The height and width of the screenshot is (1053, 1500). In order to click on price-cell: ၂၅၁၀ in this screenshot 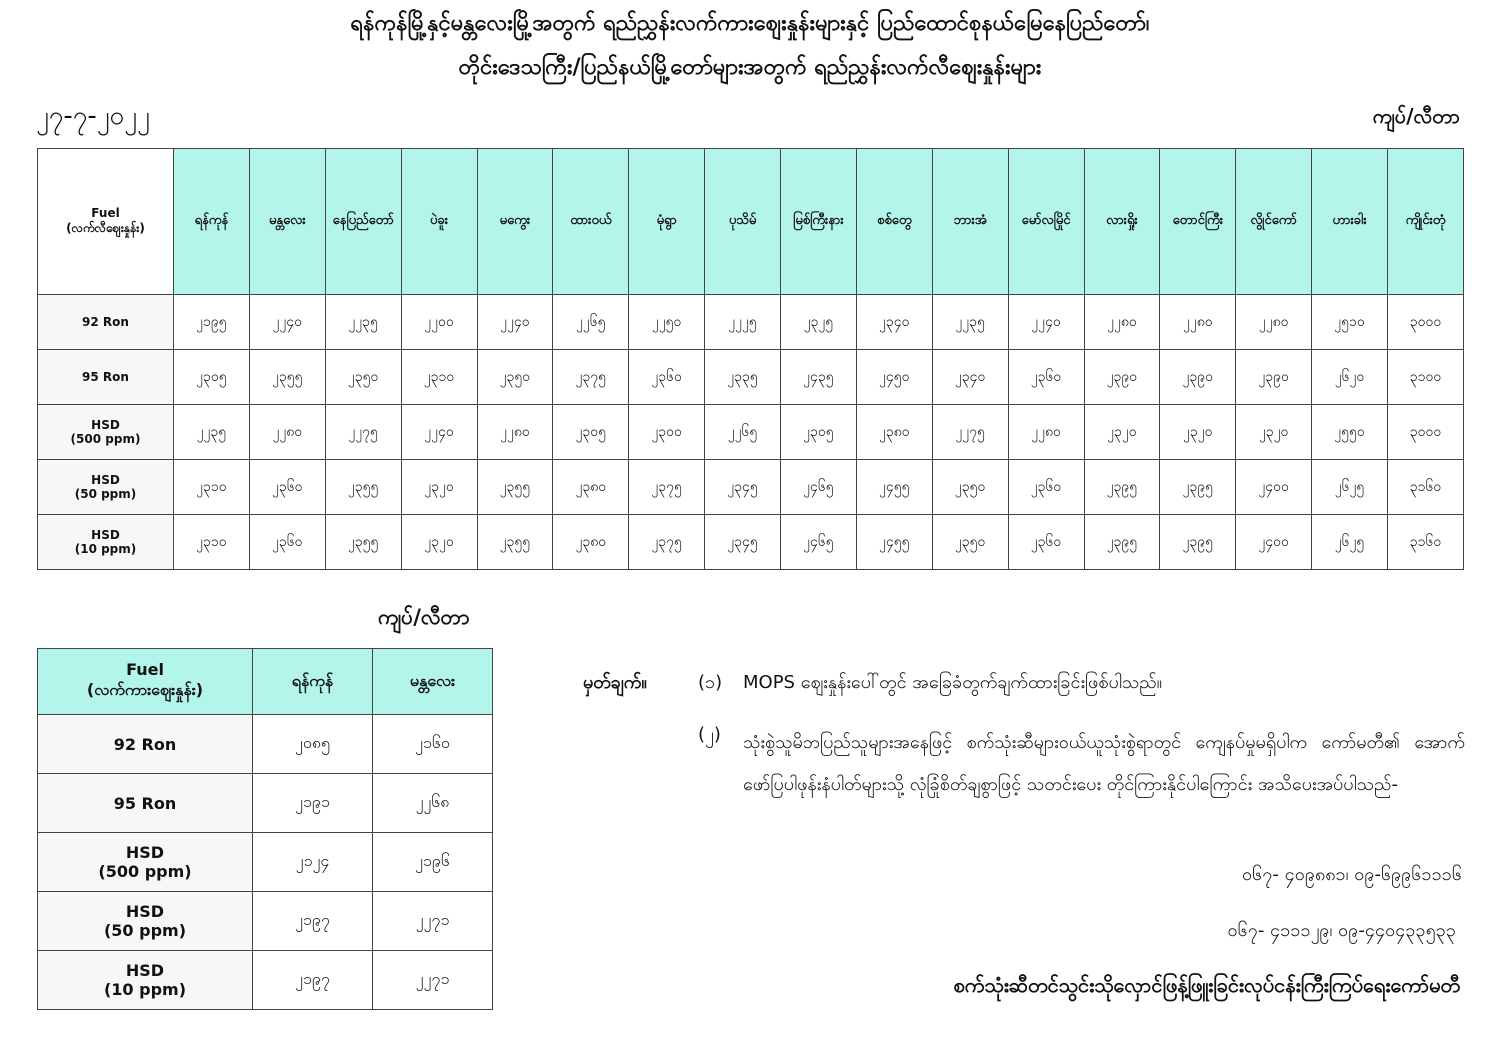, I will do `click(1349, 322)`.